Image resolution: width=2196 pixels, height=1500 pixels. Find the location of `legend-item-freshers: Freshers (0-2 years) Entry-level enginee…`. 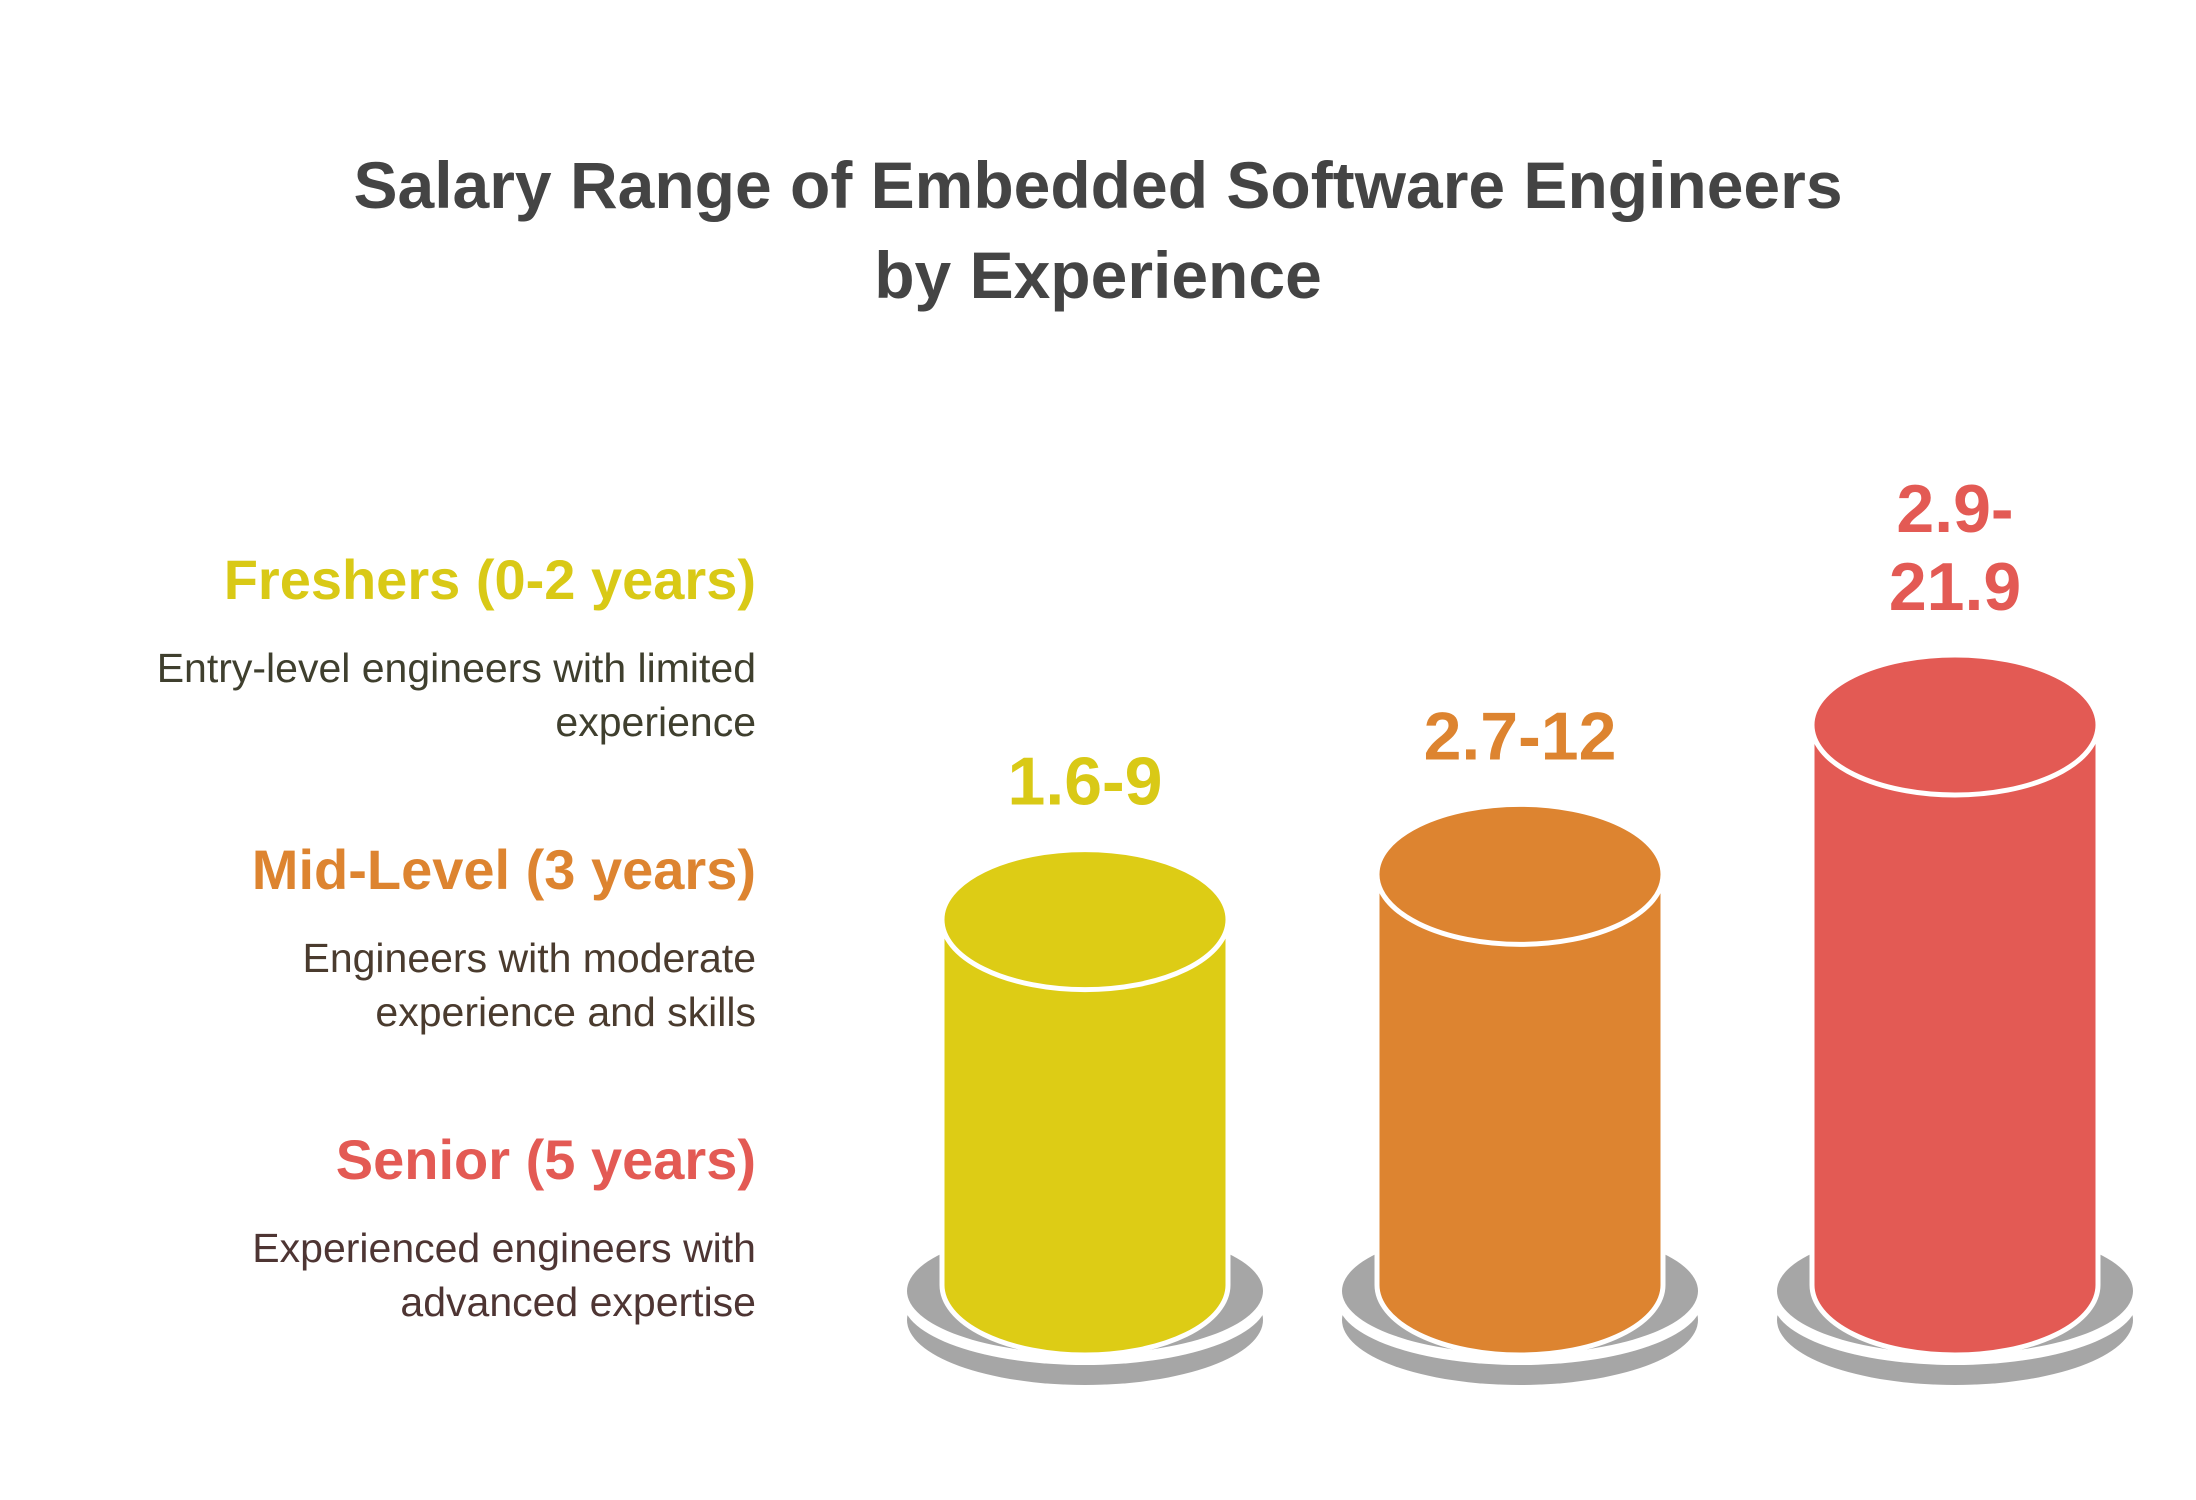

legend-item-freshers: Freshers (0-2 years) Entry-level enginee… is located at coordinates (378, 647).